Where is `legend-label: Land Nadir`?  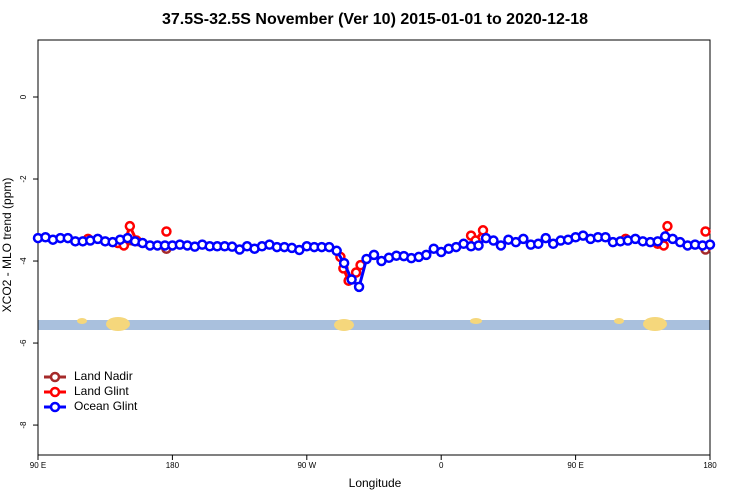 legend-label: Land Nadir is located at coordinates (103, 376).